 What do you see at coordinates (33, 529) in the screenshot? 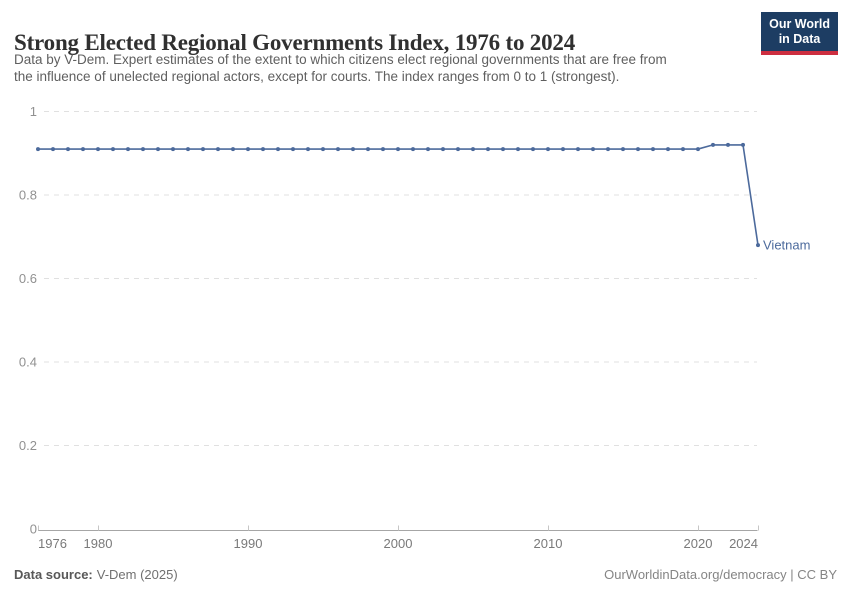
I see `y-axis-label: 0` at bounding box center [33, 529].